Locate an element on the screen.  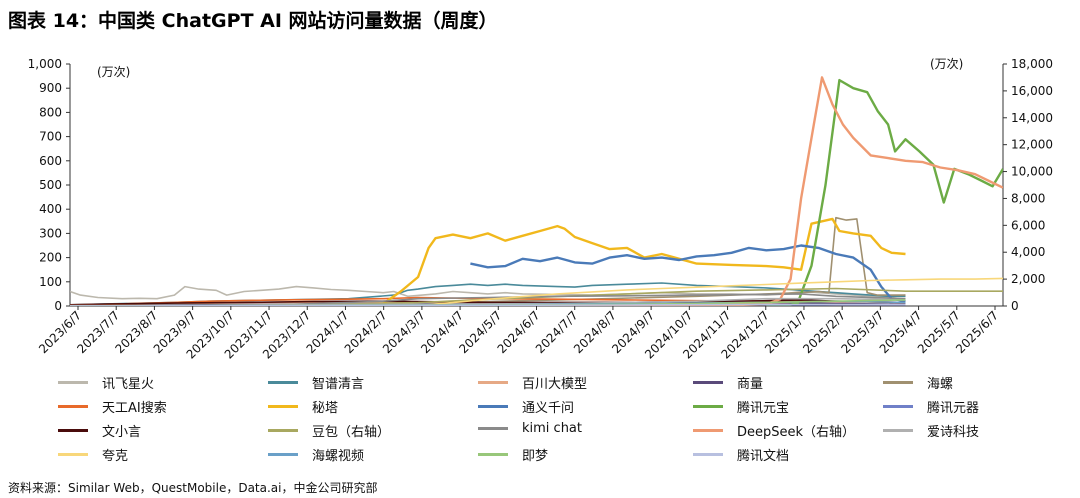
legend-item: 即梦 is located at coordinates (513, 454).